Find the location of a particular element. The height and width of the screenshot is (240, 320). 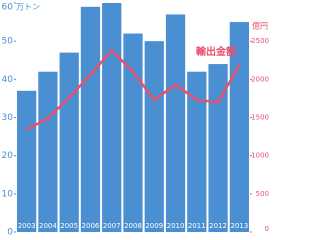

y-unit: 万トン is located at coordinates (28, 7).